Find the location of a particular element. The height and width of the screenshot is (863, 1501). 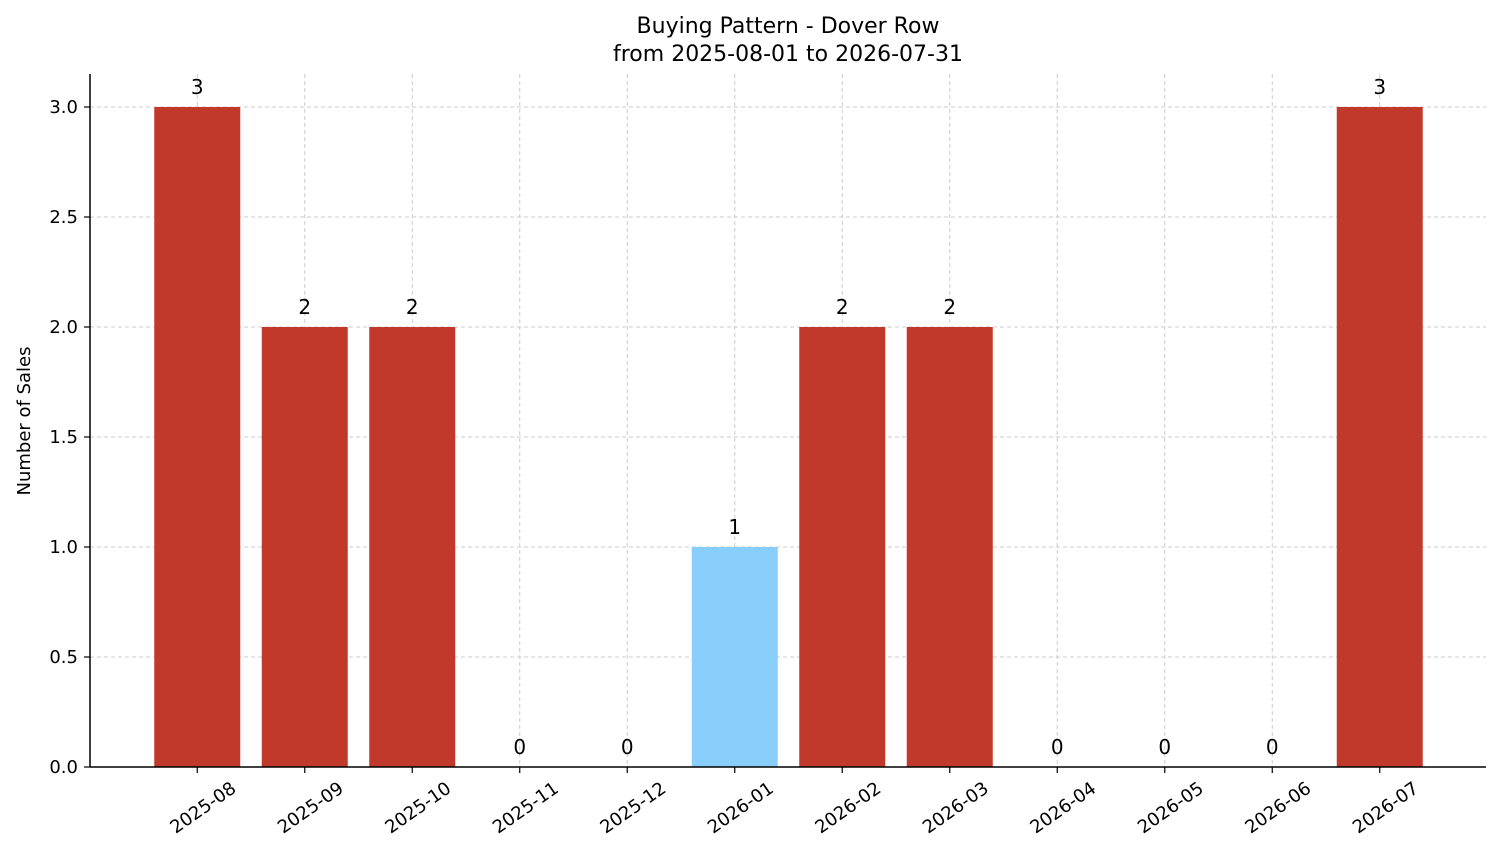

data-label-2025-09: 2 is located at coordinates (304, 307).